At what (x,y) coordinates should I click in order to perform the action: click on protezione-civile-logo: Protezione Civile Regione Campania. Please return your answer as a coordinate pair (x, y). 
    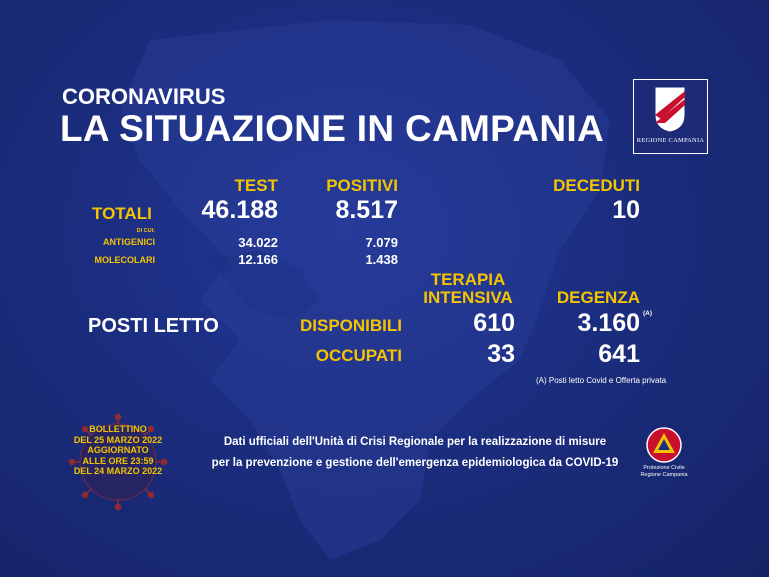
    Looking at the image, I should click on (664, 455).